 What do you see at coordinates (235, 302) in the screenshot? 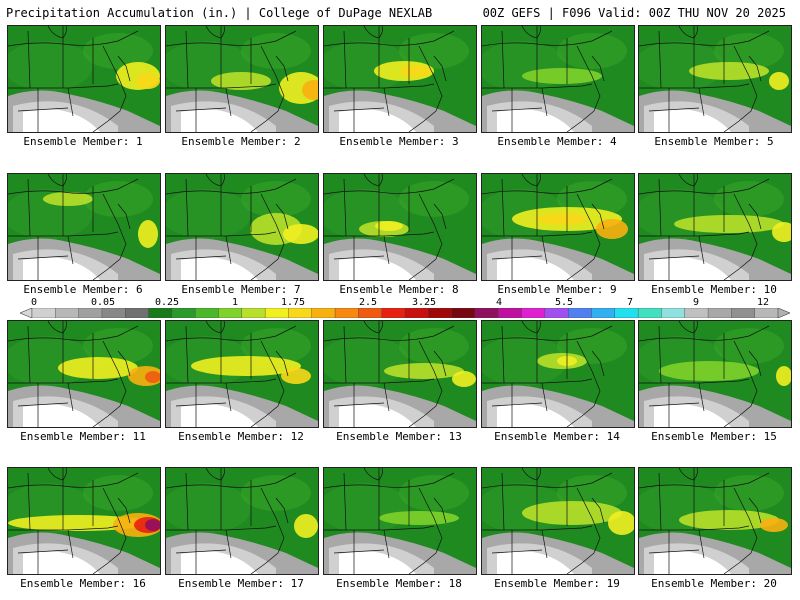
I see `colorbar-tick-label: 1` at bounding box center [235, 302].